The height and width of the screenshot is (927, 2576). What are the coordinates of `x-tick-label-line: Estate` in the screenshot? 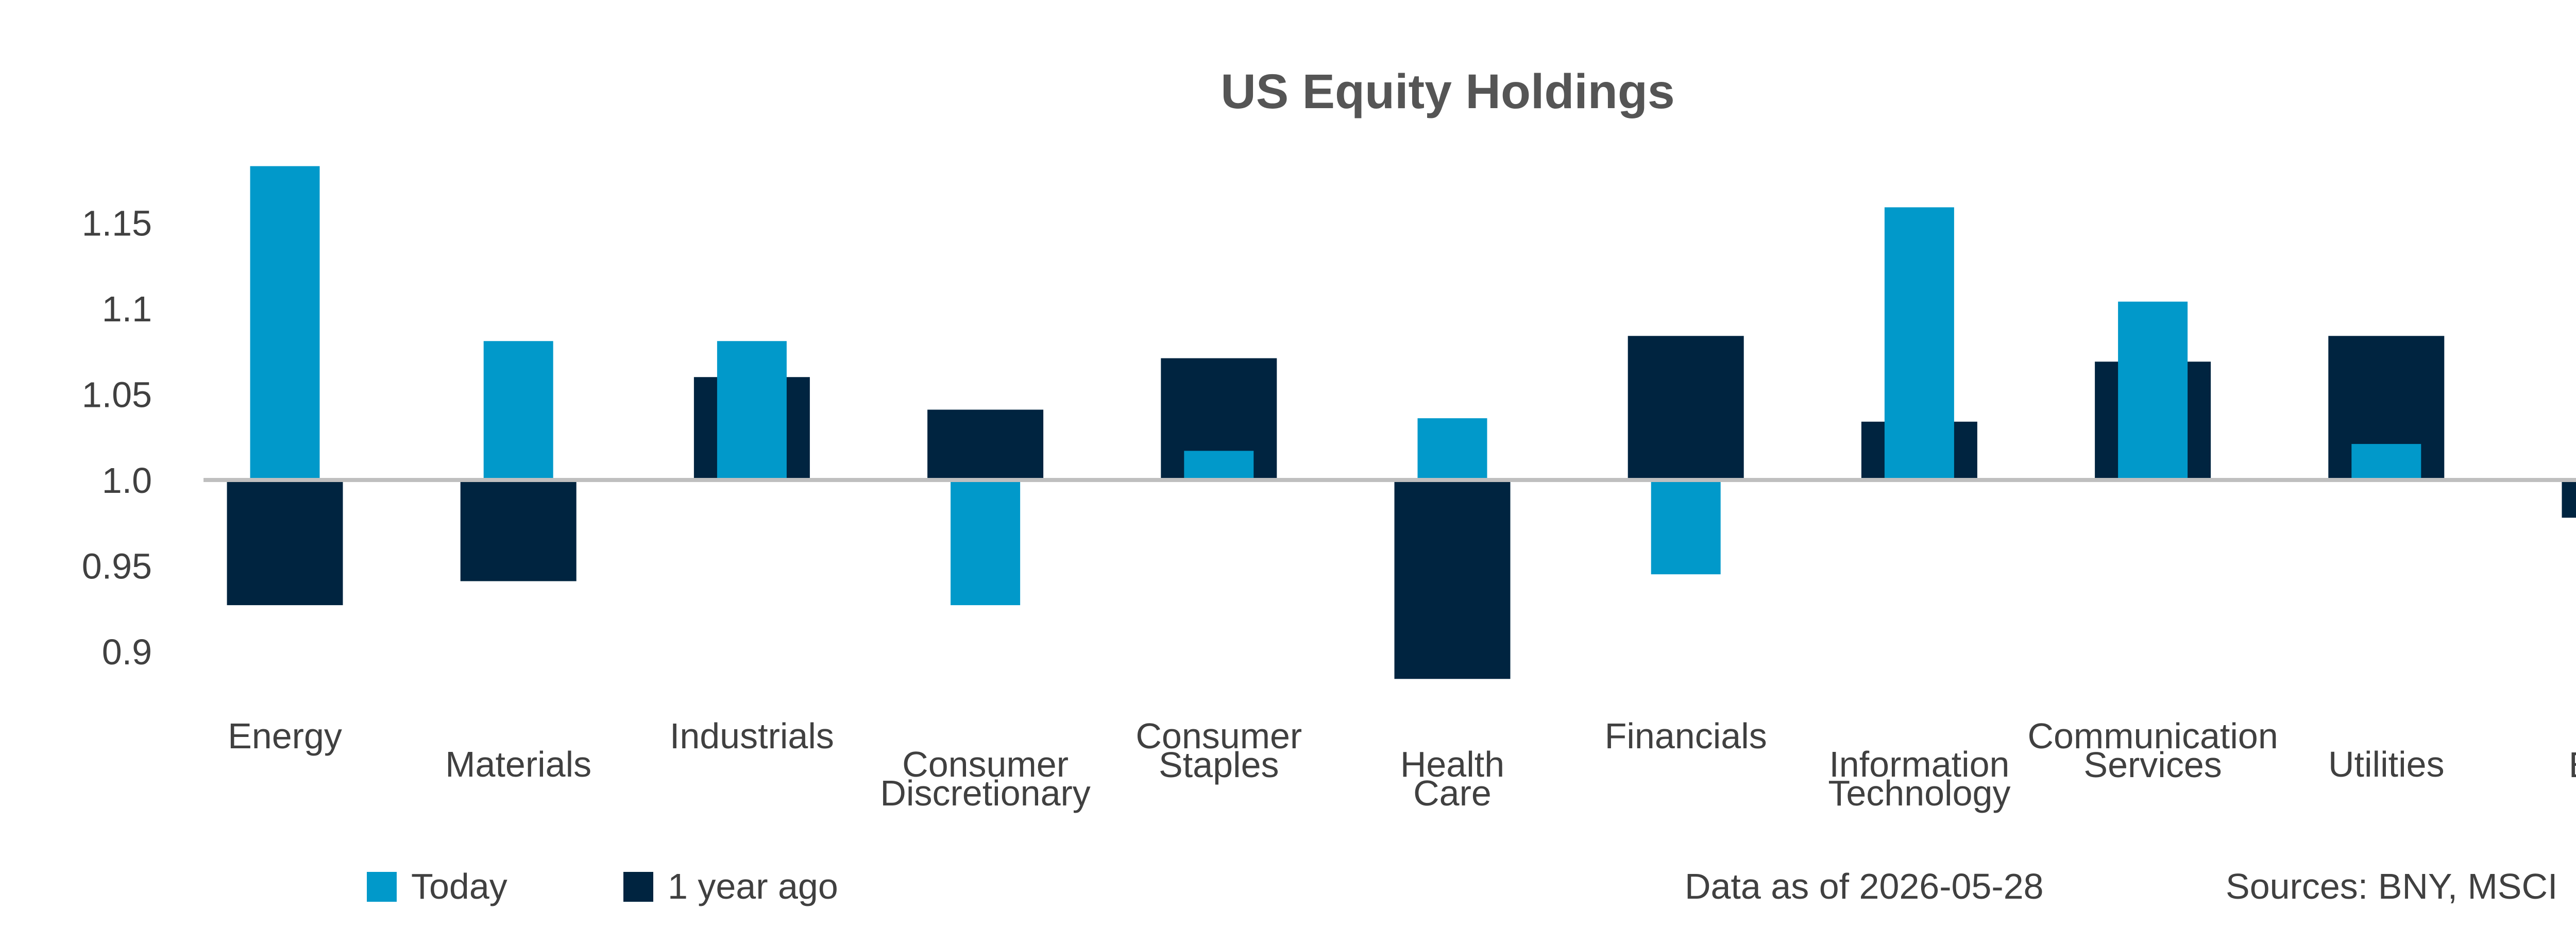 It's located at (2572, 765).